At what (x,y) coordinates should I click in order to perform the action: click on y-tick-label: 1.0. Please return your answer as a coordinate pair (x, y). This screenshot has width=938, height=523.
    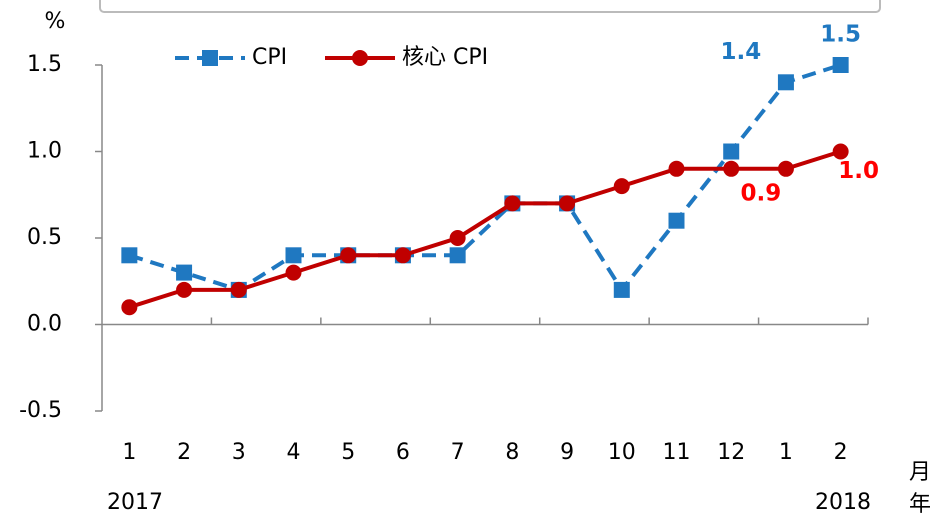
    Looking at the image, I should click on (44, 151).